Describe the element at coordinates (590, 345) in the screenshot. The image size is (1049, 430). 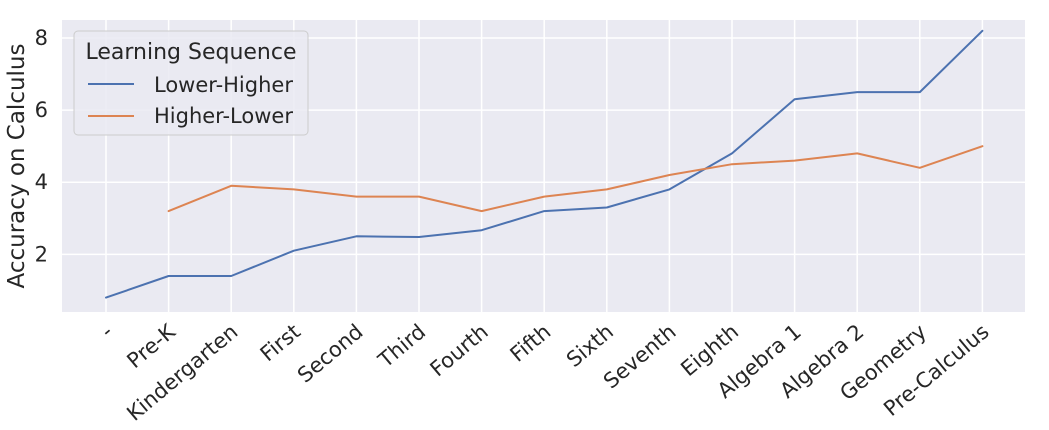
I see `x-tick-label-sixth: Sixth` at that location.